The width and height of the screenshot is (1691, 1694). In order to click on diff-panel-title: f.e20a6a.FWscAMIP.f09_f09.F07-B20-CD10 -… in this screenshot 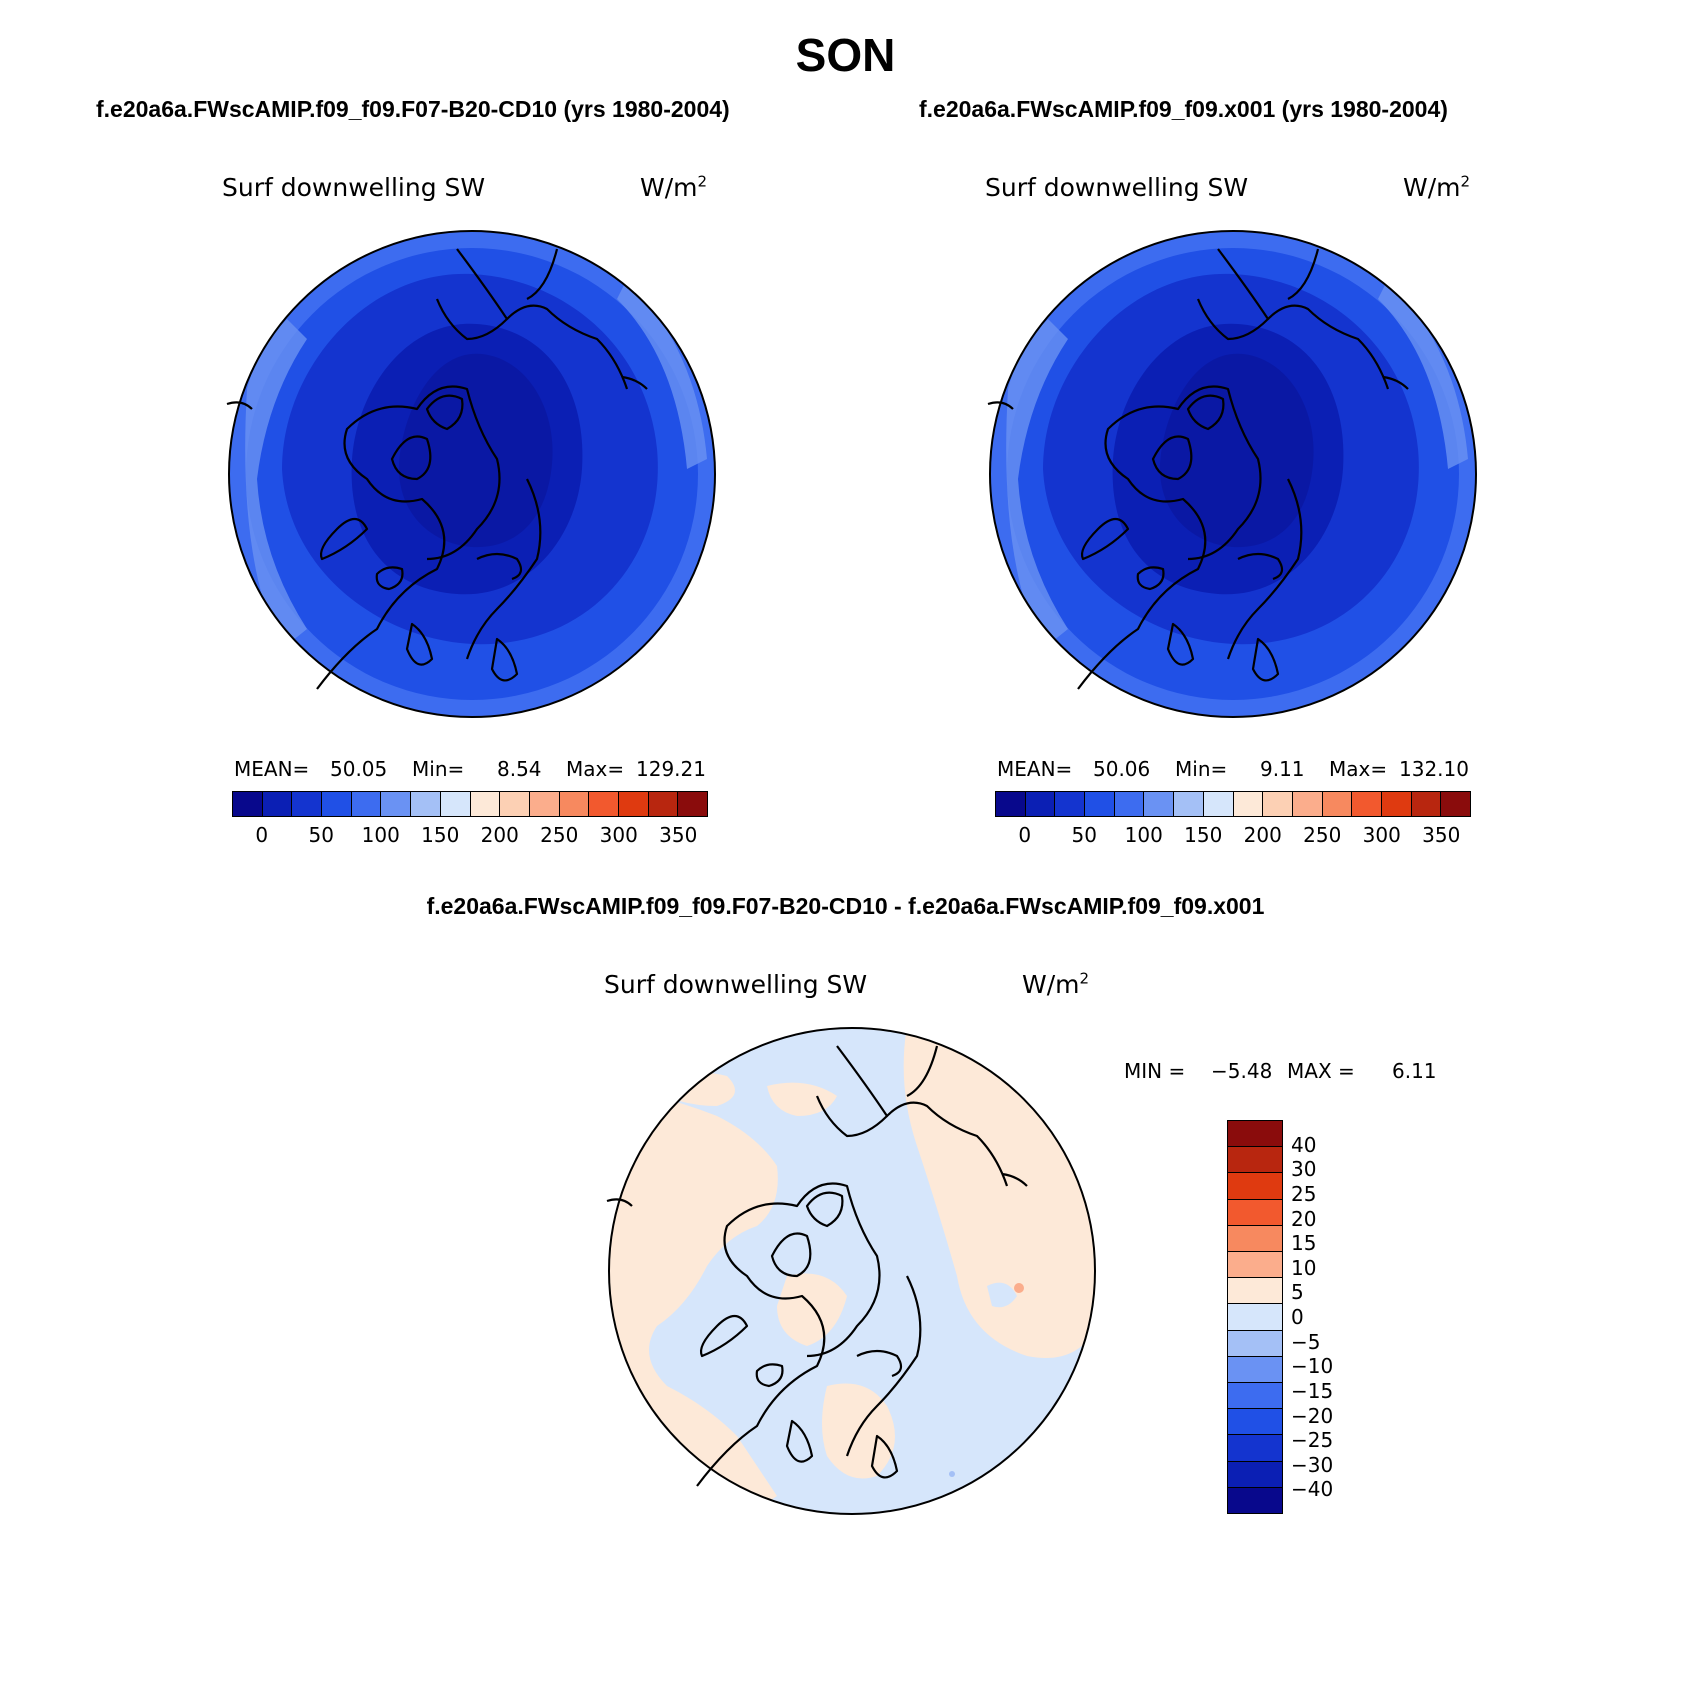, I will do `click(845, 906)`.